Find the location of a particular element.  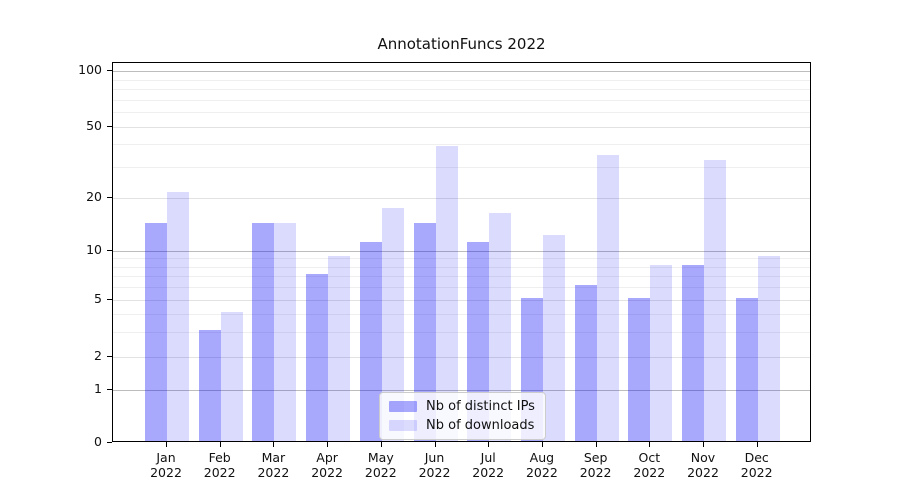

x-tick-label-nov: Nov 2022 is located at coordinates (703, 465).